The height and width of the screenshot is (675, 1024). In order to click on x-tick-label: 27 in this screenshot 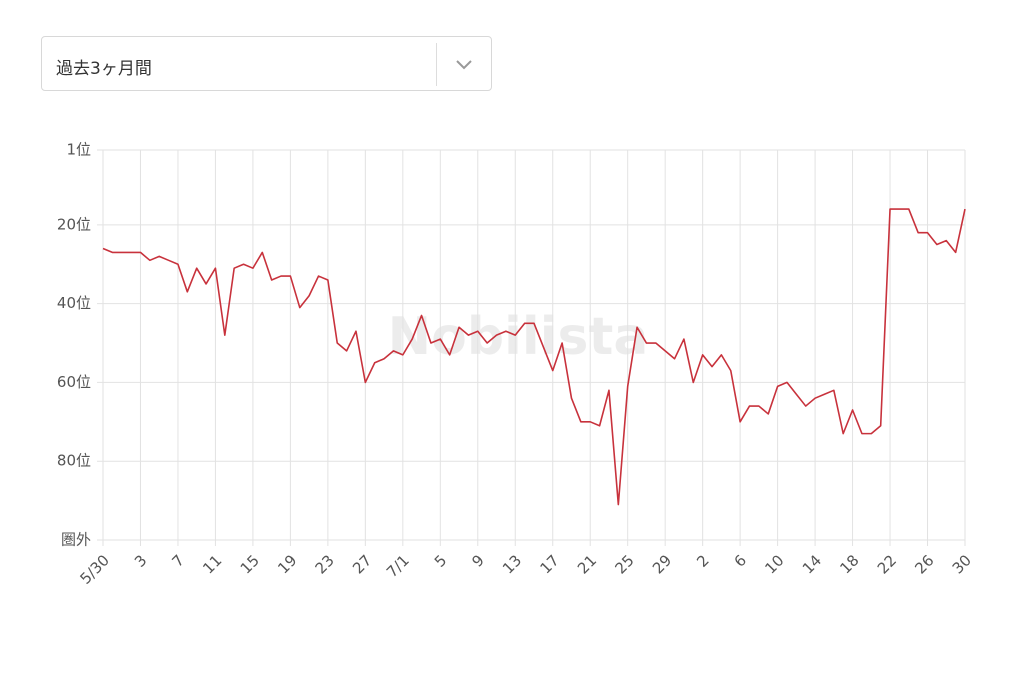, I will do `click(362, 564)`.